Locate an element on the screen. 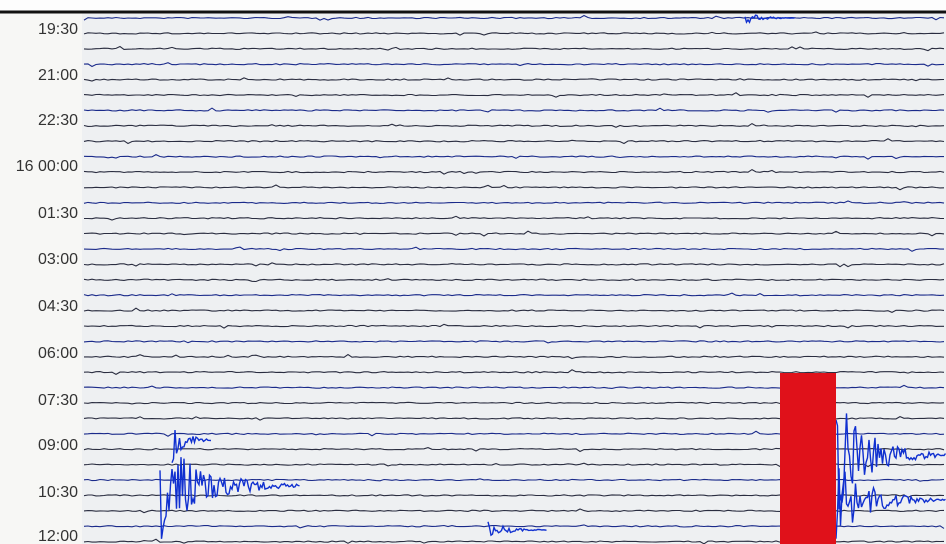 This screenshot has height=544, width=946. top-margin is located at coordinates (473, 6).